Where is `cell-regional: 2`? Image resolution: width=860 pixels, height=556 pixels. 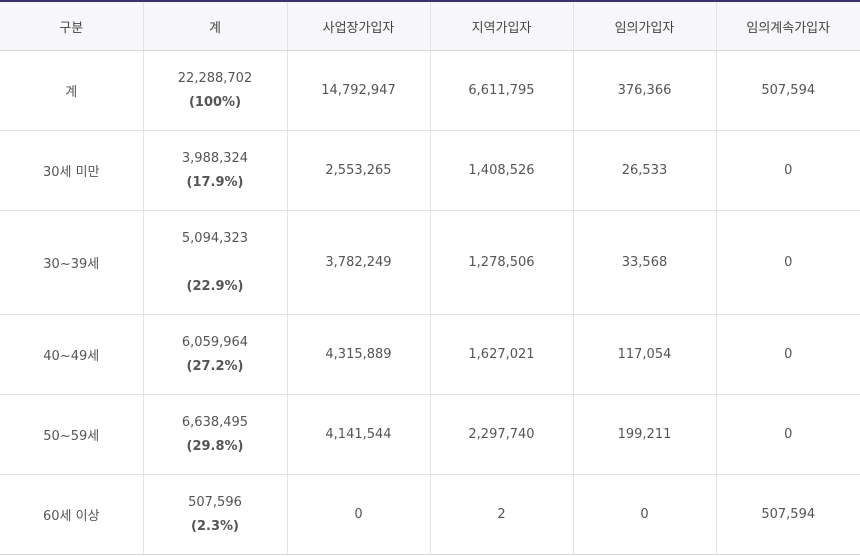 cell-regional: 2 is located at coordinates (501, 514).